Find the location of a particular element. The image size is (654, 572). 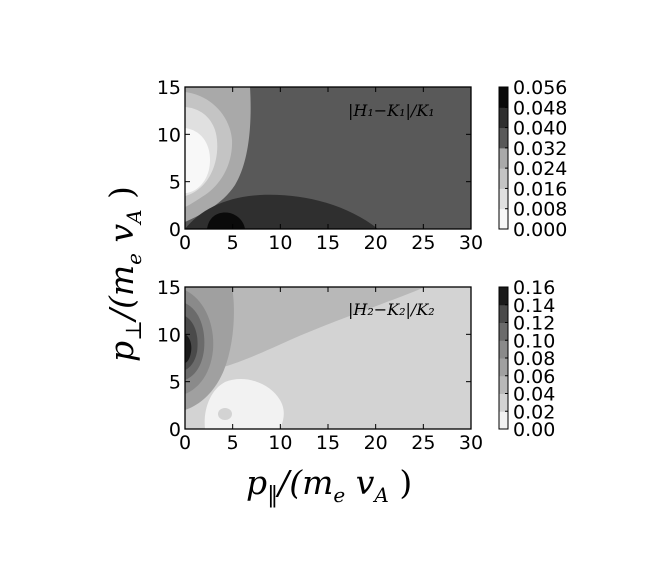

bottom-colorbar-label: 0.00 is located at coordinates (534, 430).